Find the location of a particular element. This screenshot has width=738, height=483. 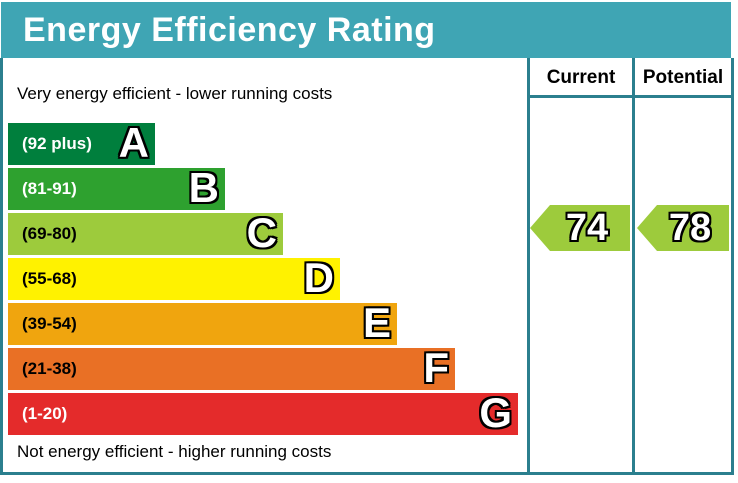

band-g-letter: G is located at coordinates (495, 413).